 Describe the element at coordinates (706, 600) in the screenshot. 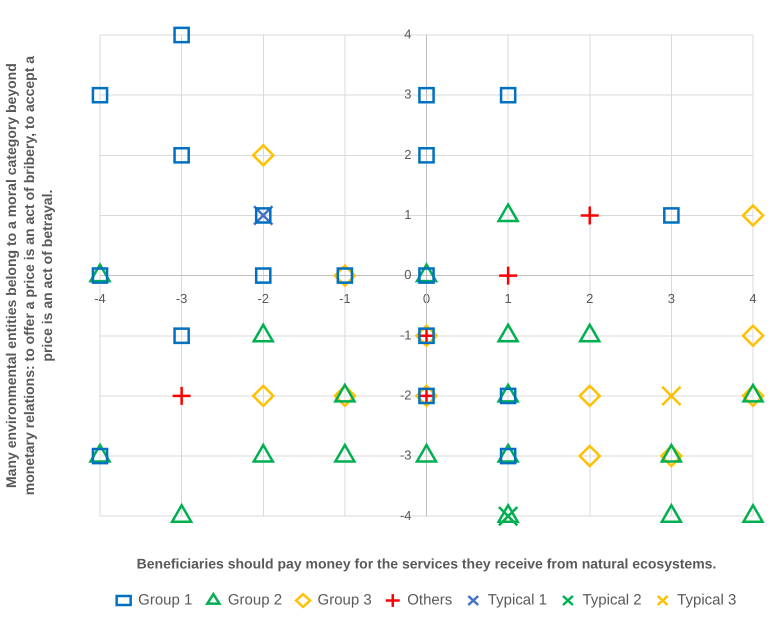

I see `legend-label: Typical 3` at that location.